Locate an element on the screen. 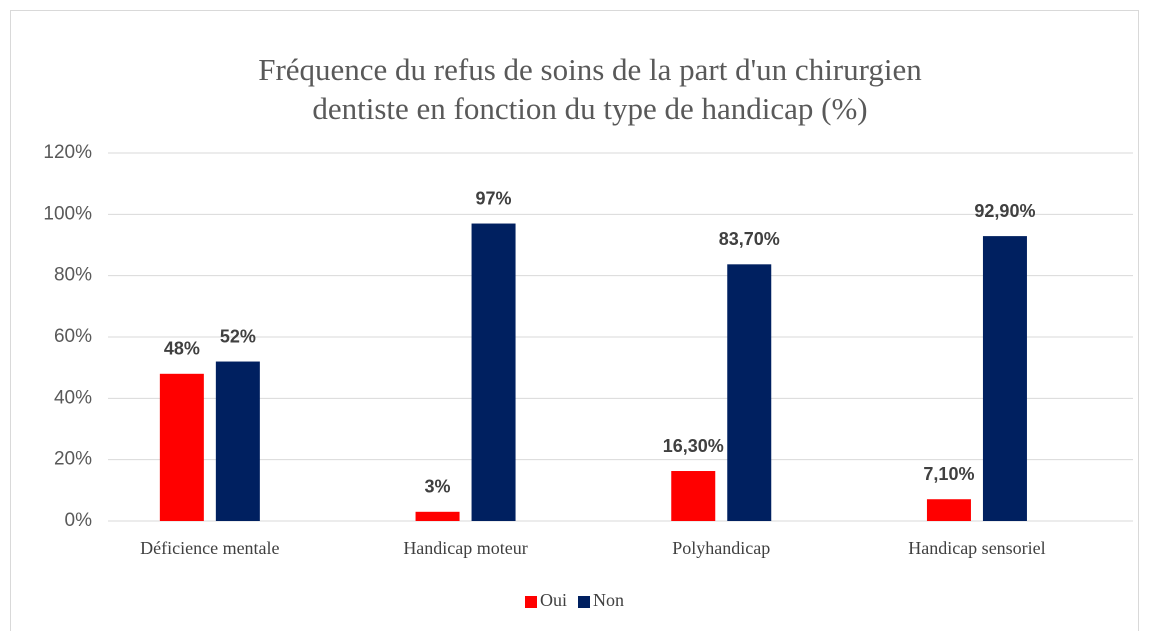 The image size is (1149, 631). legend-label: Non is located at coordinates (608, 600).